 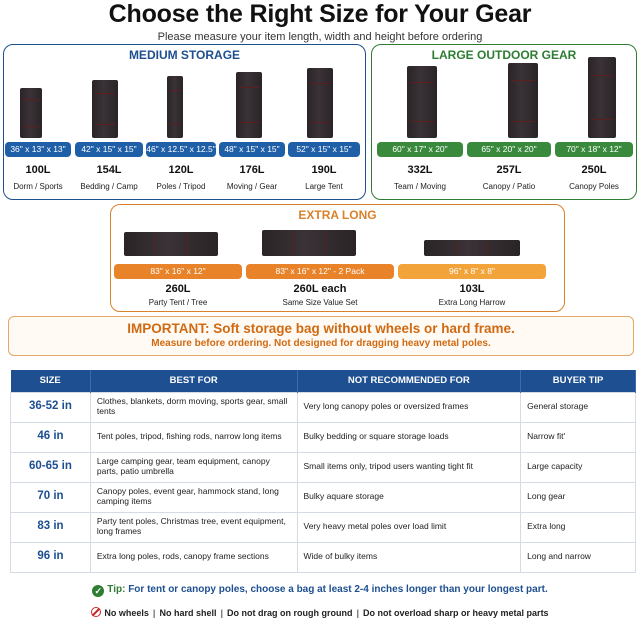 I want to click on use-label: Canopy Poles, so click(x=594, y=186).